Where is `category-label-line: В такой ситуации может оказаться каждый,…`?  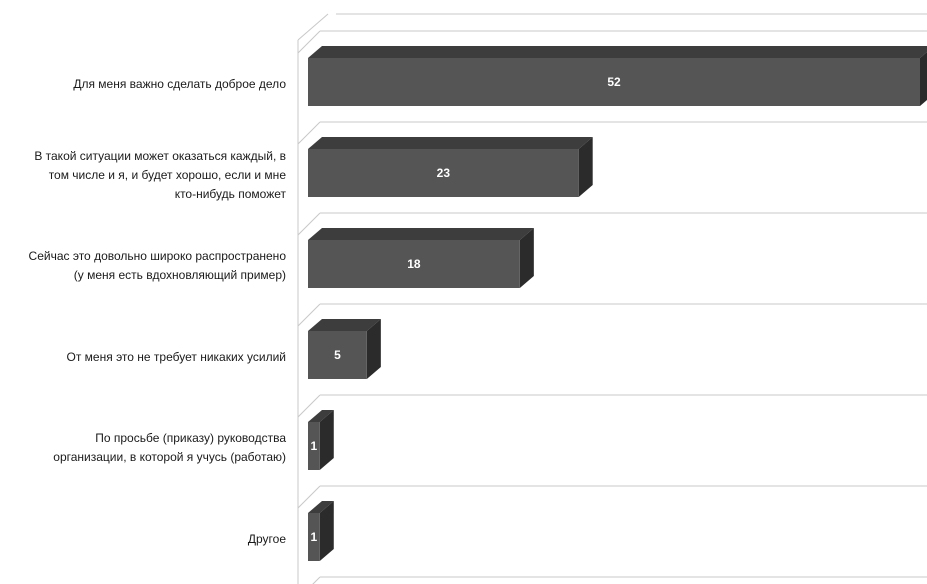 category-label-line: В такой ситуации может оказаться каждый,… is located at coordinates (160, 155).